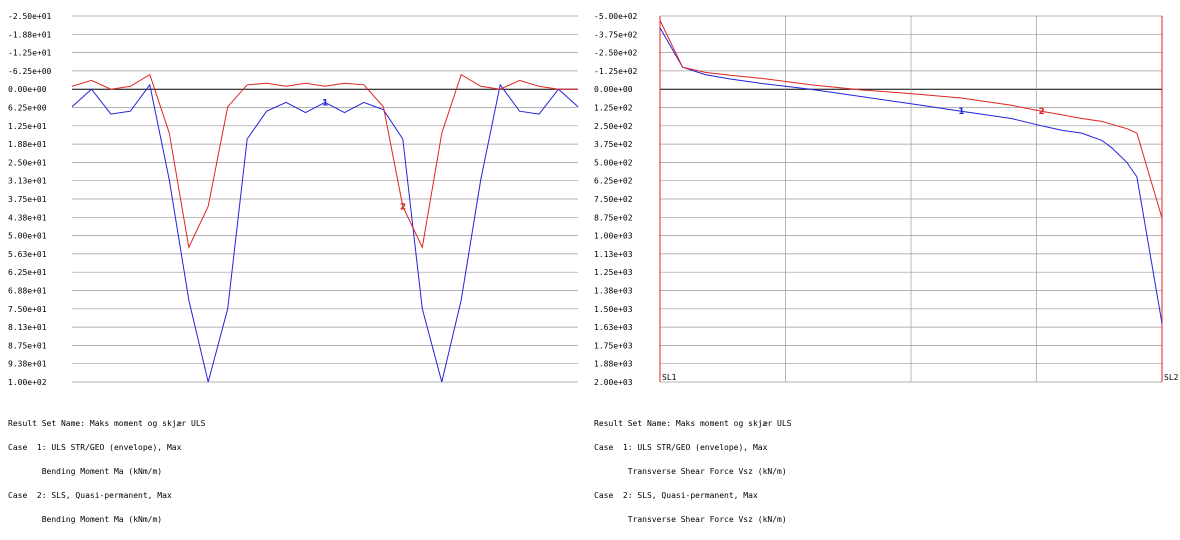 This screenshot has width=1180, height=540. I want to click on y-tick-label: 1.50e+03, so click(613, 309).